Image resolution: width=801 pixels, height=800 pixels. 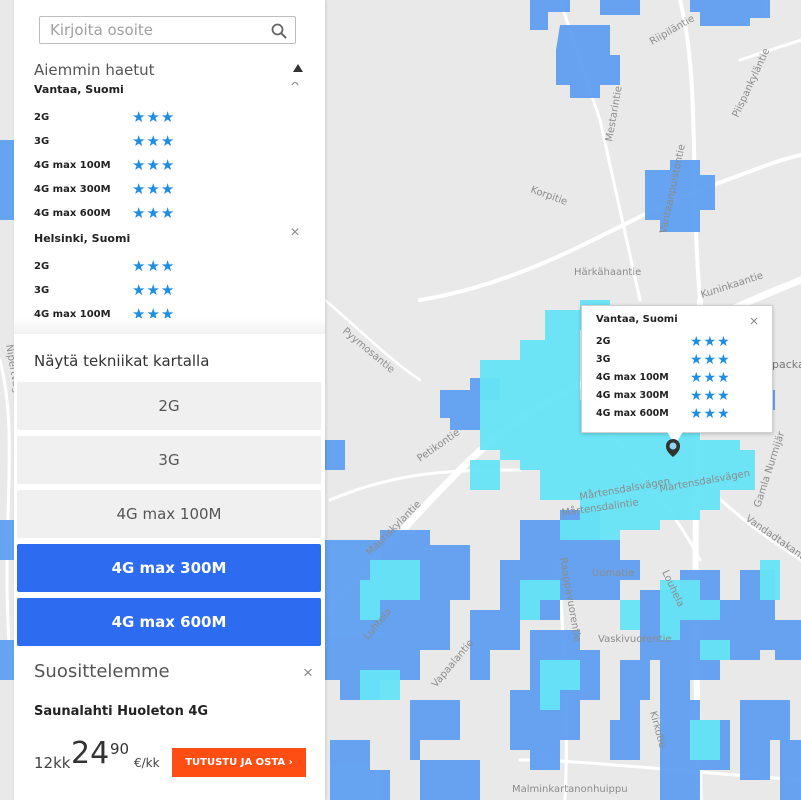 What do you see at coordinates (52, 763) in the screenshot?
I see `contract-term: 12kk` at bounding box center [52, 763].